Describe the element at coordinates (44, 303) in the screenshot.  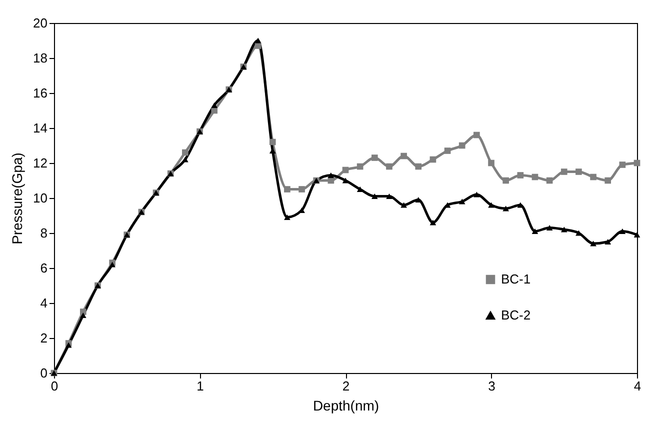
I see `y-tick-label: 4` at that location.